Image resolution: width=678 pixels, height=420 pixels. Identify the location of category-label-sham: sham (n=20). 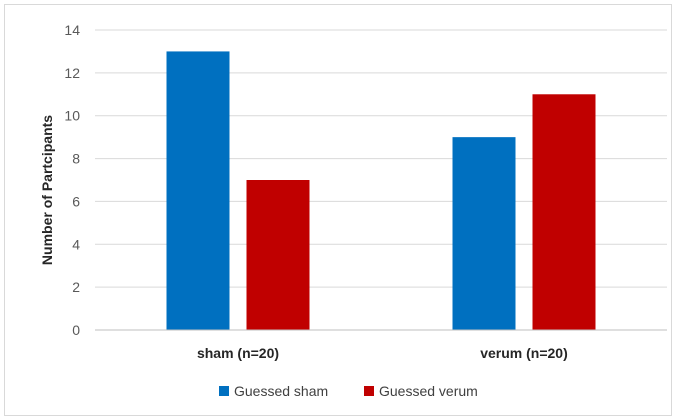
(238, 353).